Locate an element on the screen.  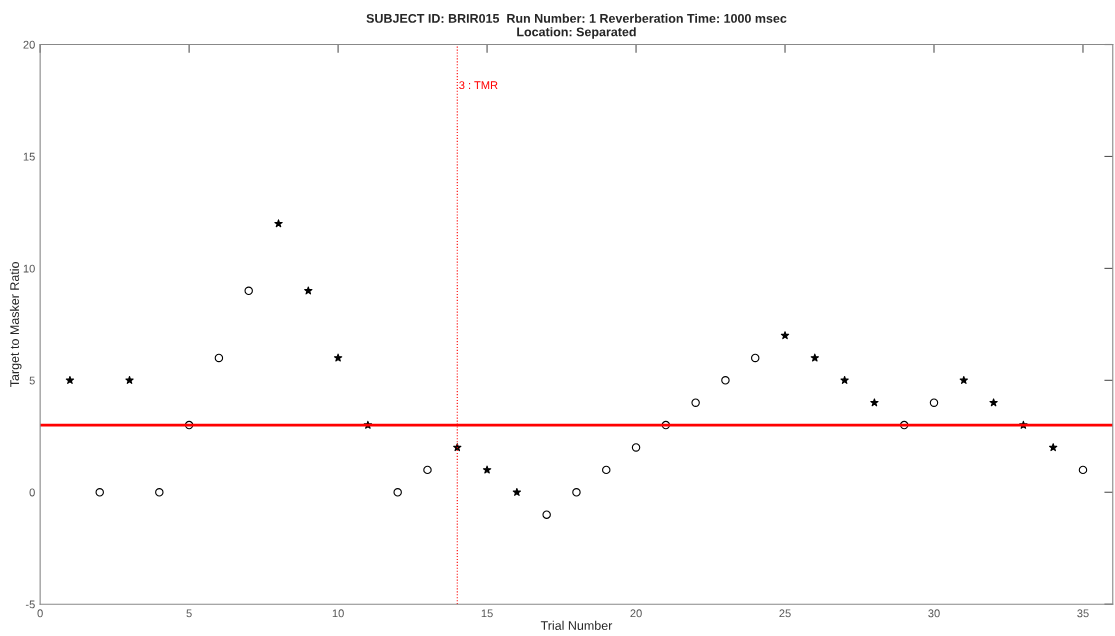
y-tick-label: 5 is located at coordinates (32, 380).